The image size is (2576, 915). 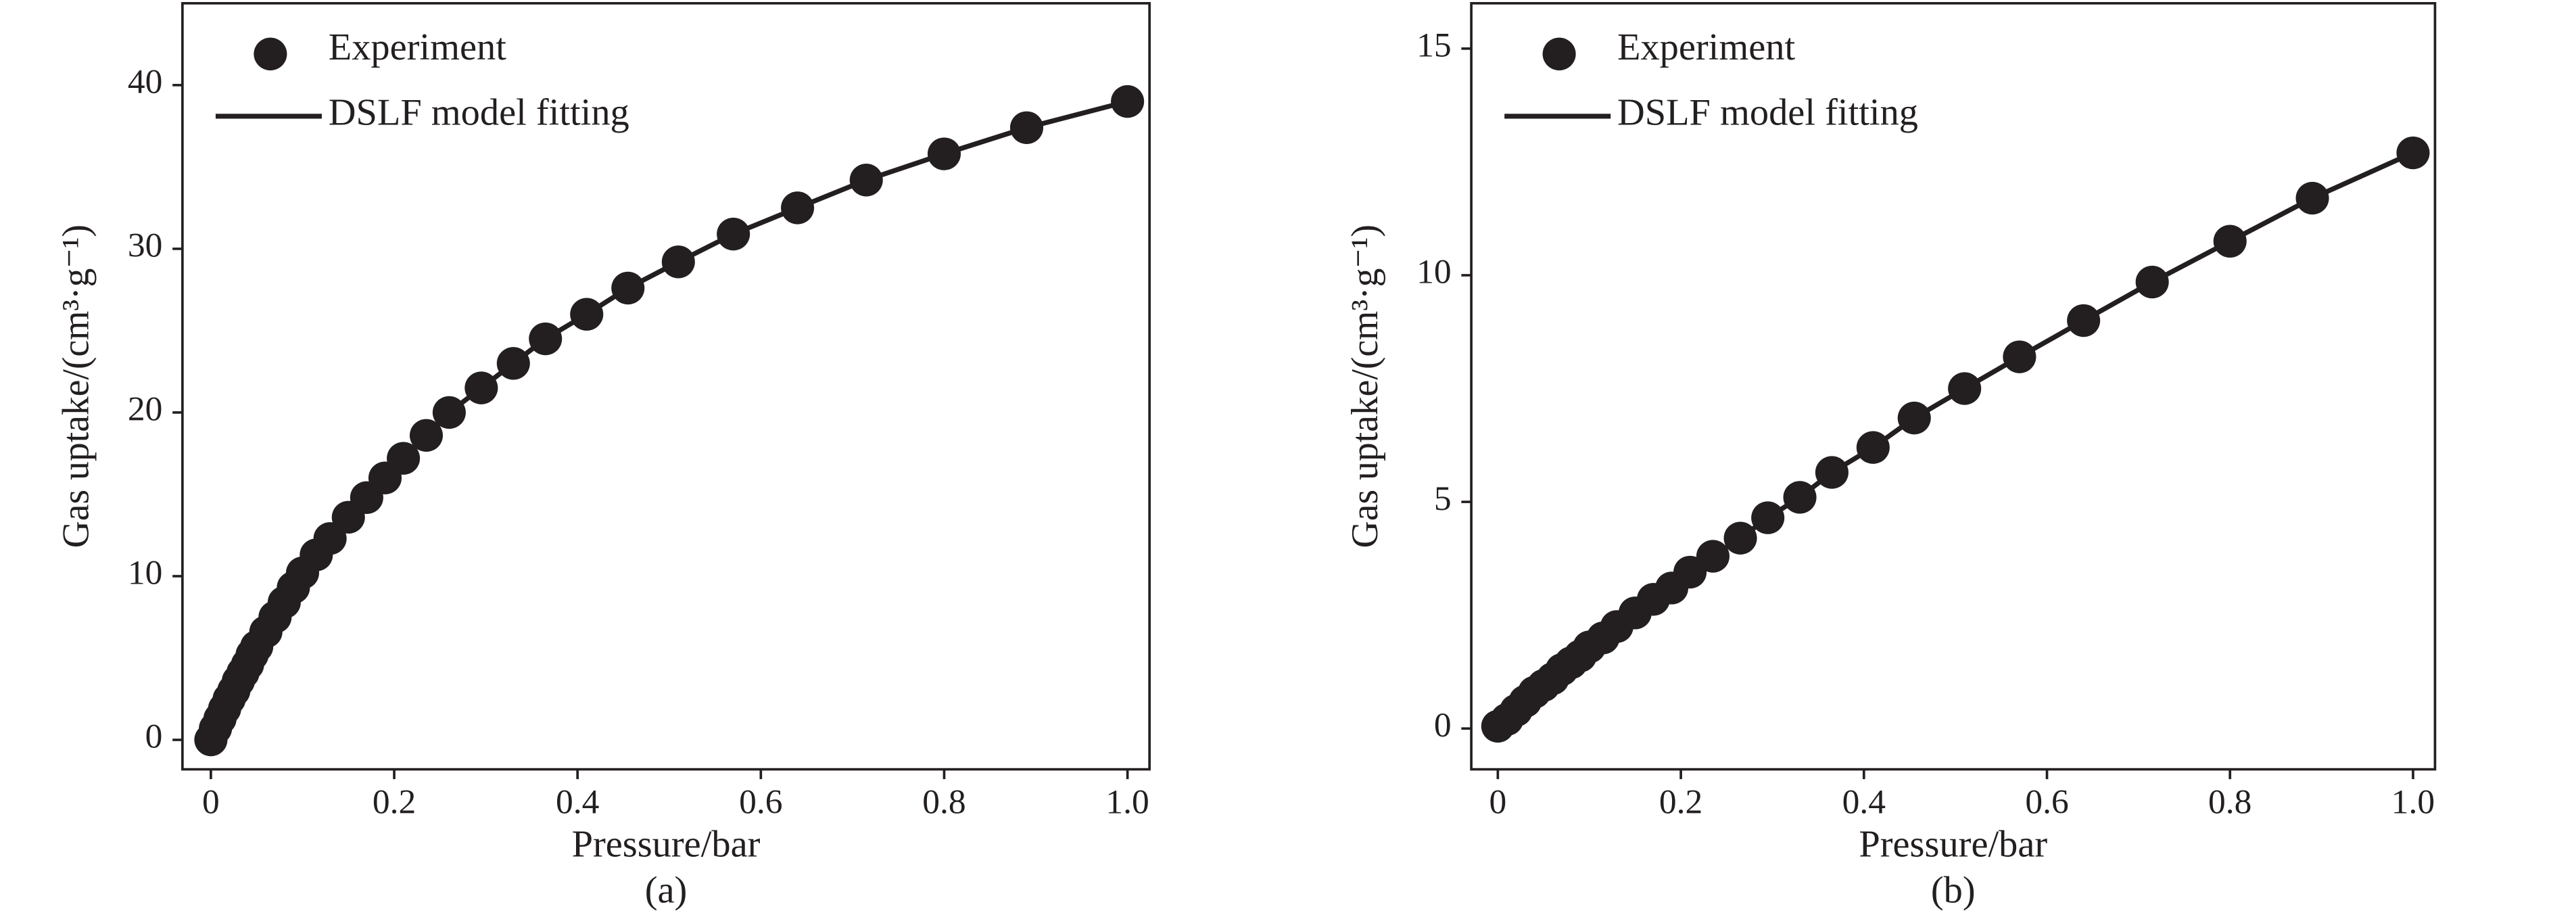 I want to click on y-tick-label: 5, so click(x=1443, y=498).